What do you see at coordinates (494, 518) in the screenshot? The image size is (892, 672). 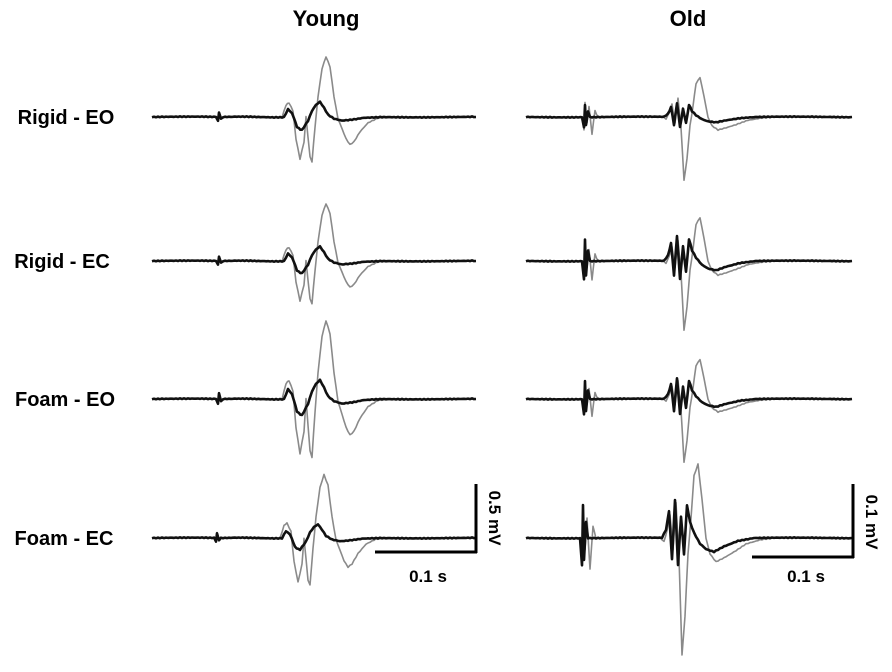 I see `scale-bar-young-amplitude-label: 0.5 mV` at bounding box center [494, 518].